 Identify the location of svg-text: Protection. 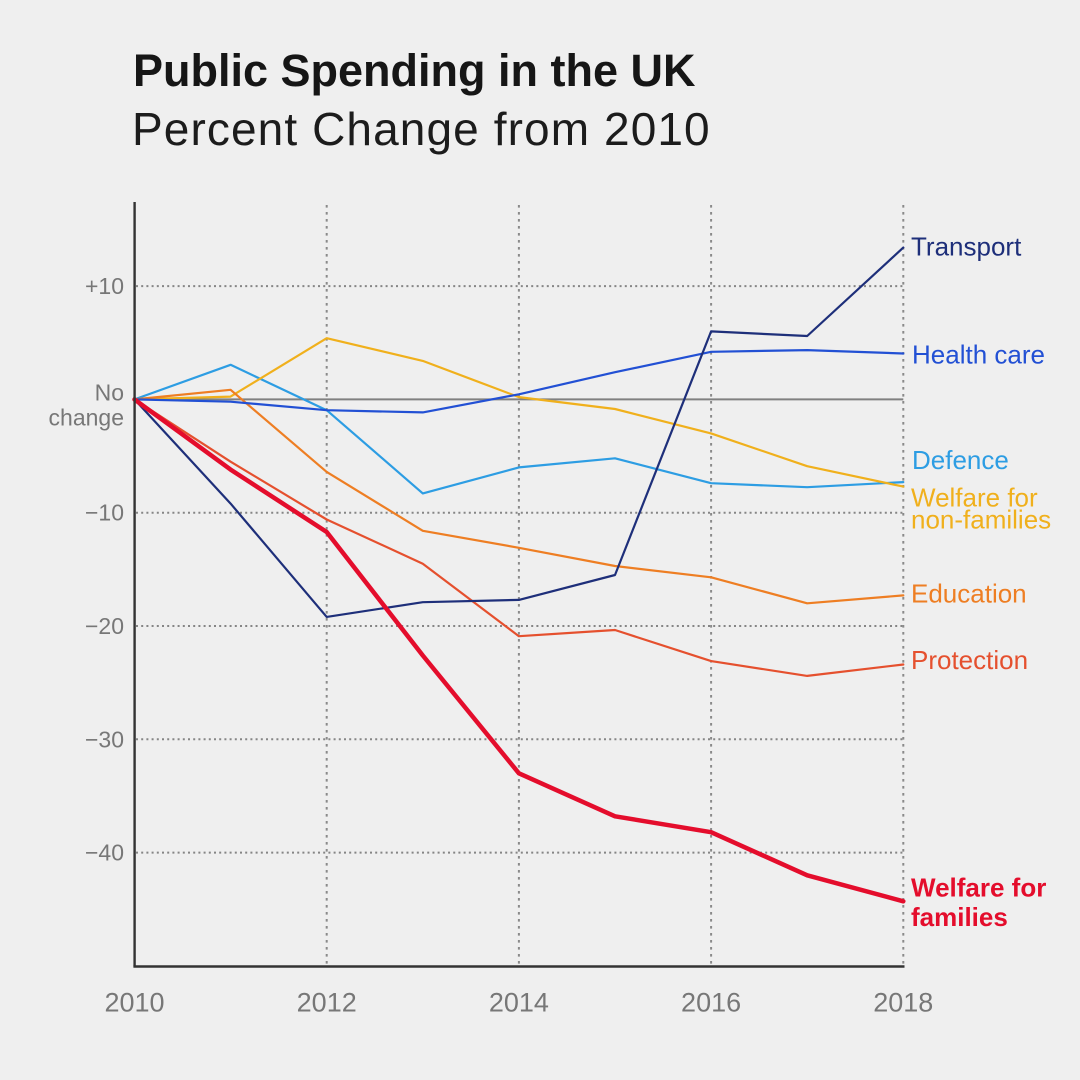
(969, 660).